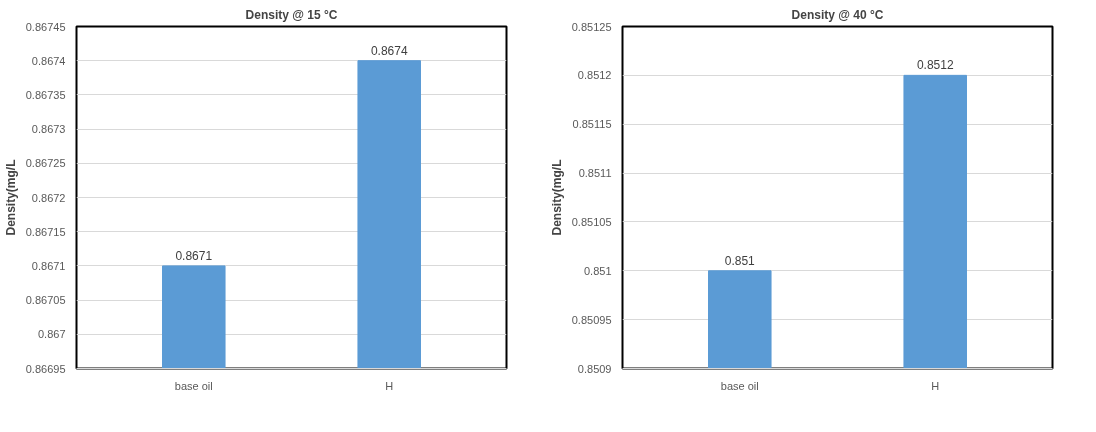 The height and width of the screenshot is (432, 1096). What do you see at coordinates (597, 270) in the screenshot?
I see `y-tick-label: 0.851` at bounding box center [597, 270].